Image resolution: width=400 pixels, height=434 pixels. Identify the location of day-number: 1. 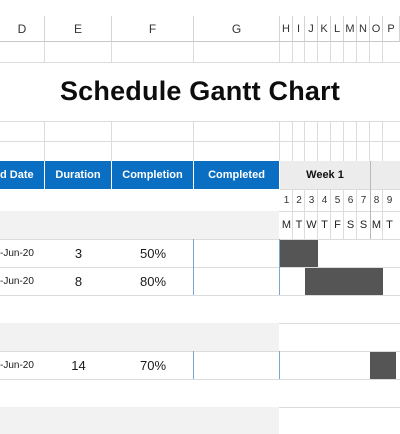
(286, 200).